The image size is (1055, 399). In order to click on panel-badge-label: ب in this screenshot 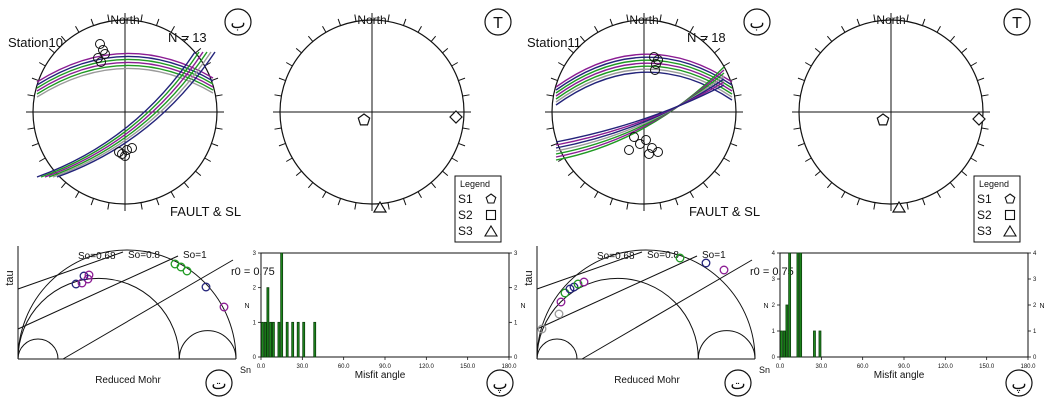, I will do `click(237, 23)`.